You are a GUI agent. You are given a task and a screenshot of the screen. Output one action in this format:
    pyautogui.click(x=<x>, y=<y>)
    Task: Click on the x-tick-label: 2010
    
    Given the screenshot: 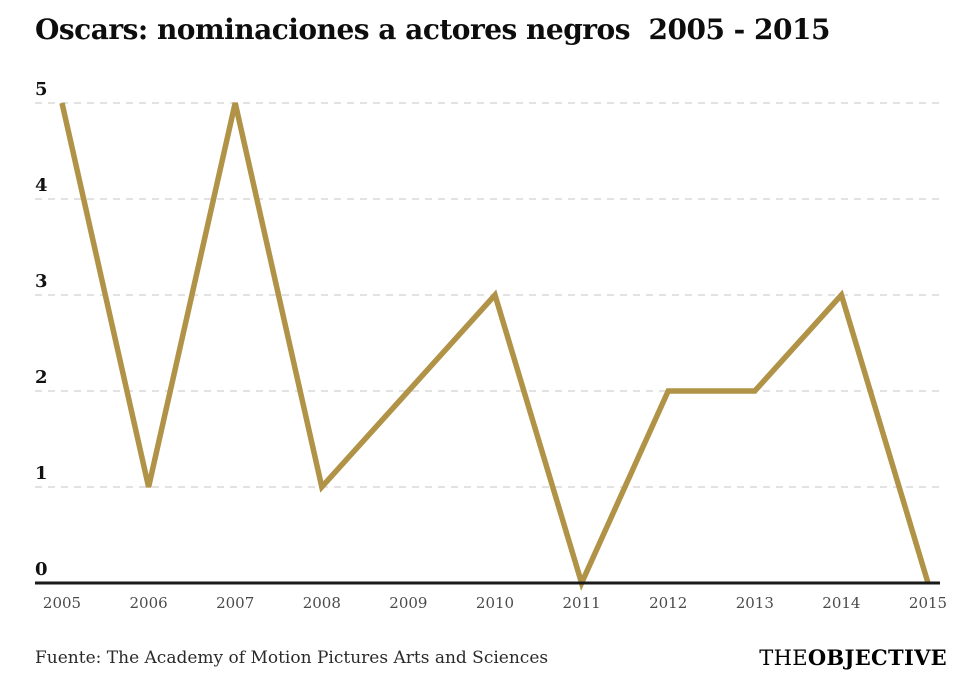 What is the action you would take?
    pyautogui.click(x=495, y=603)
    